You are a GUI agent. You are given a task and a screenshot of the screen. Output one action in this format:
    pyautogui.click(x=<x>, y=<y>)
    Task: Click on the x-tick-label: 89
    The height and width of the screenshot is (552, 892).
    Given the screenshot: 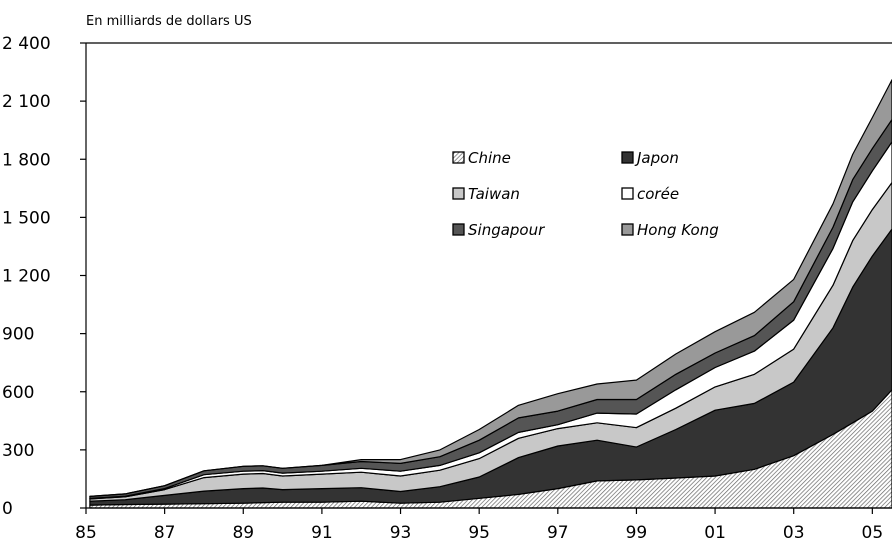 What is the action you would take?
    pyautogui.click(x=243, y=533)
    